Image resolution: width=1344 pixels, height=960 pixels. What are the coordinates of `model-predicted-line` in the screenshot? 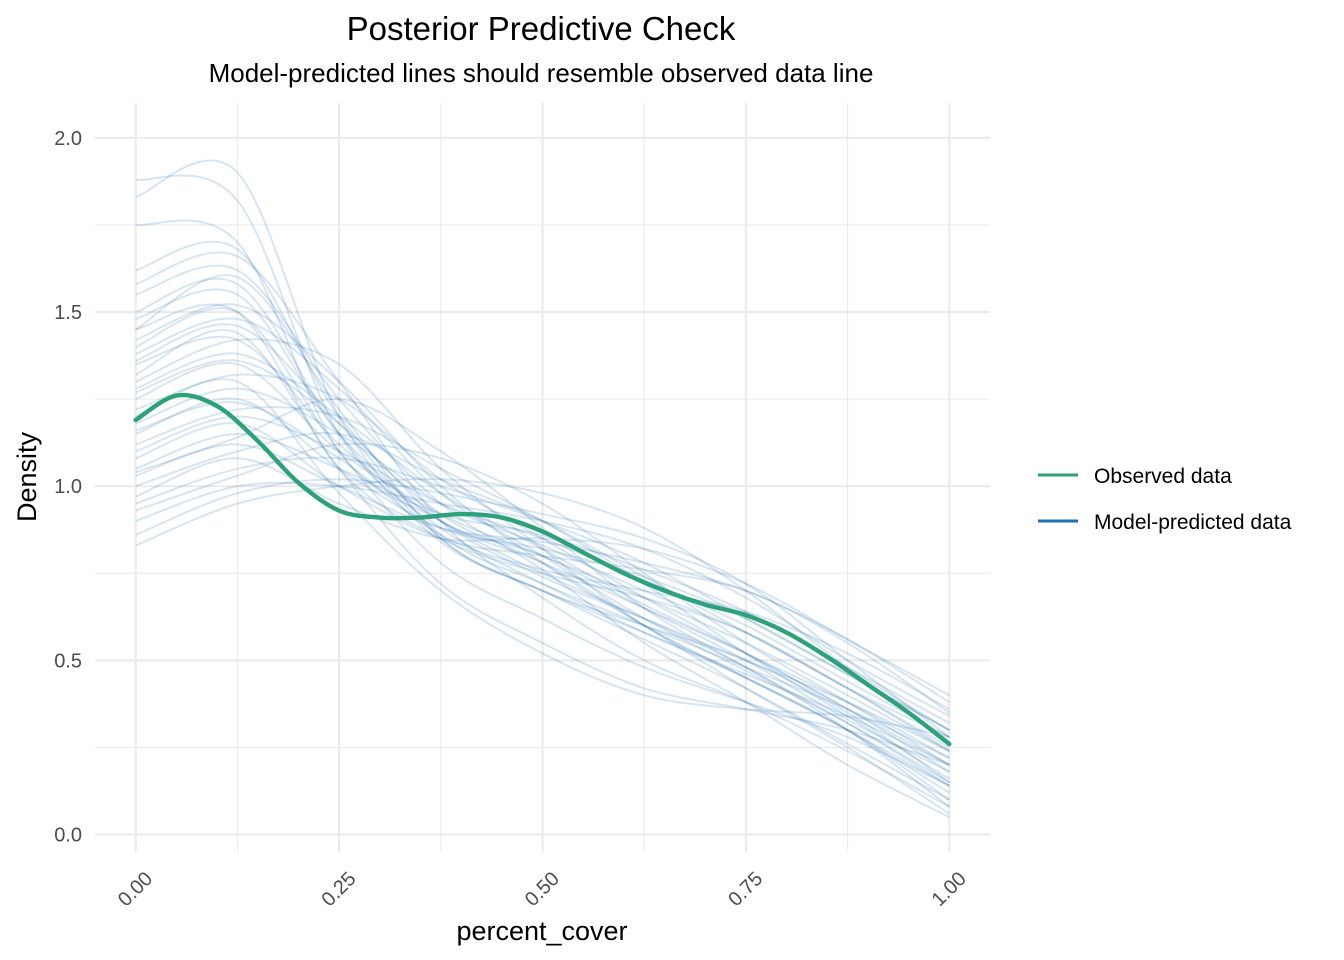 It's located at (542, 599).